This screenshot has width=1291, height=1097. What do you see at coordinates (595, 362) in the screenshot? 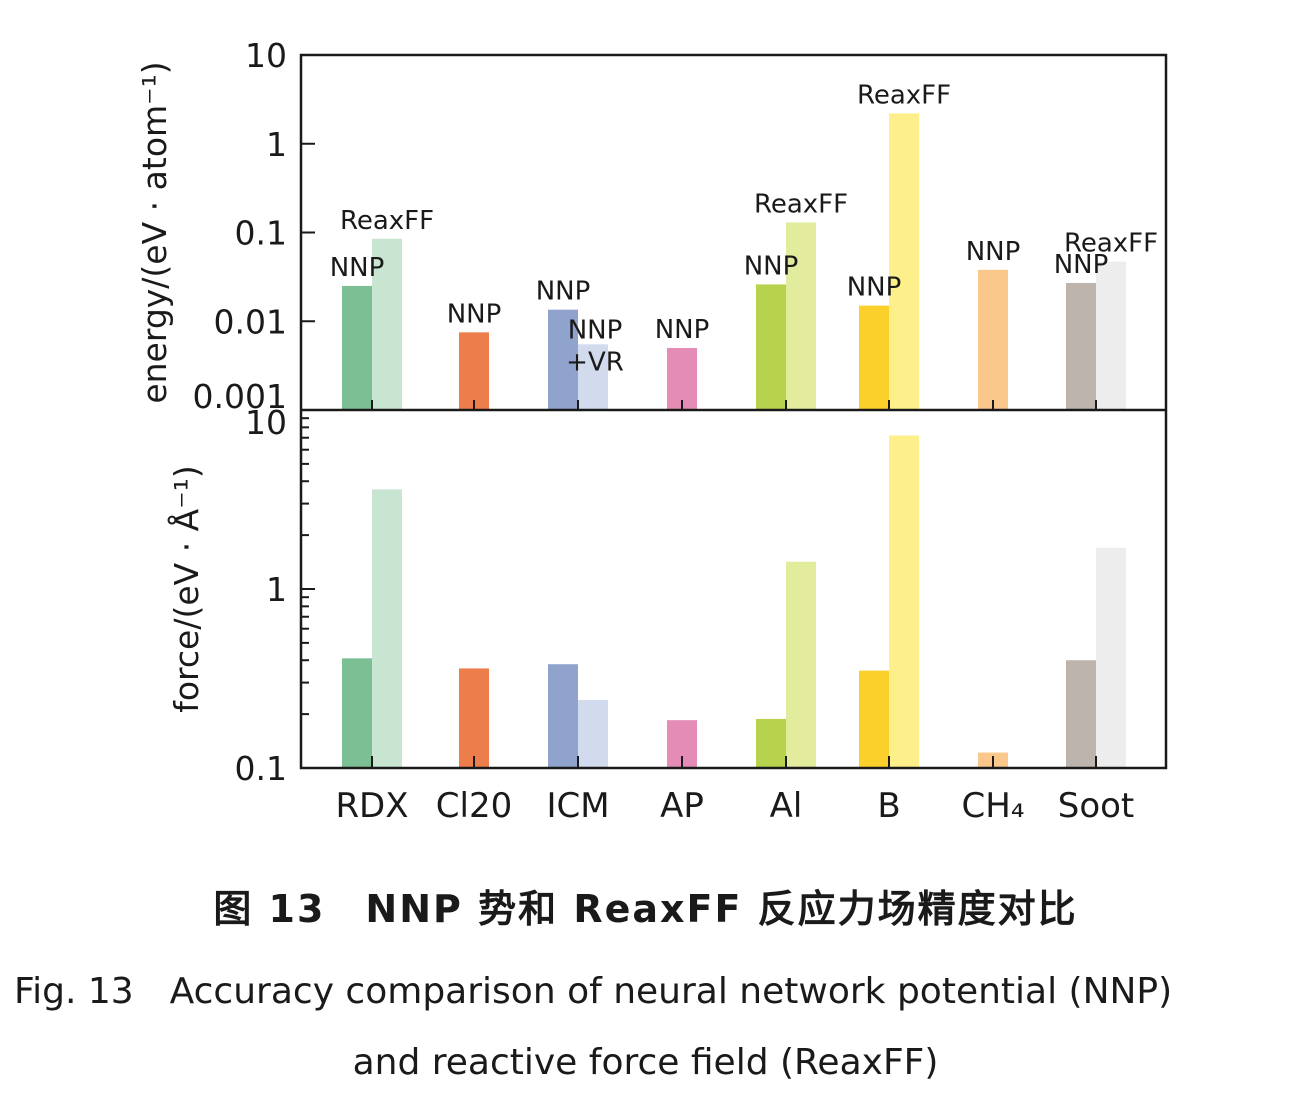
I see `bar-label-2-energy-icm-nnp-vr: +VR` at bounding box center [595, 362].